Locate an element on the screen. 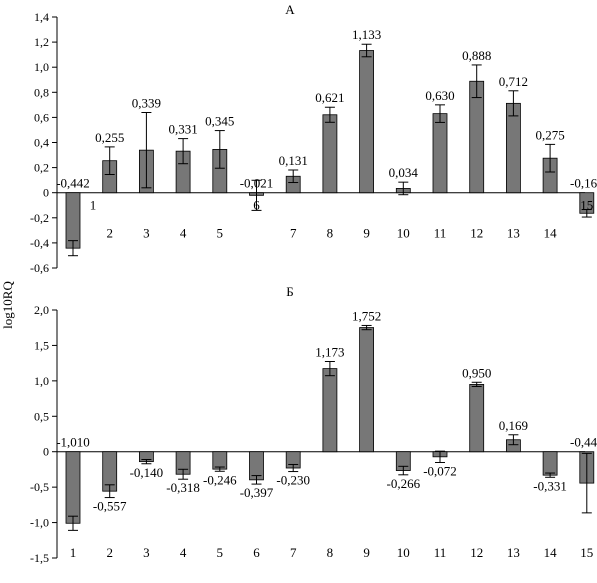 This screenshot has height=583, width=597. data-label: -0,331 is located at coordinates (550, 485).